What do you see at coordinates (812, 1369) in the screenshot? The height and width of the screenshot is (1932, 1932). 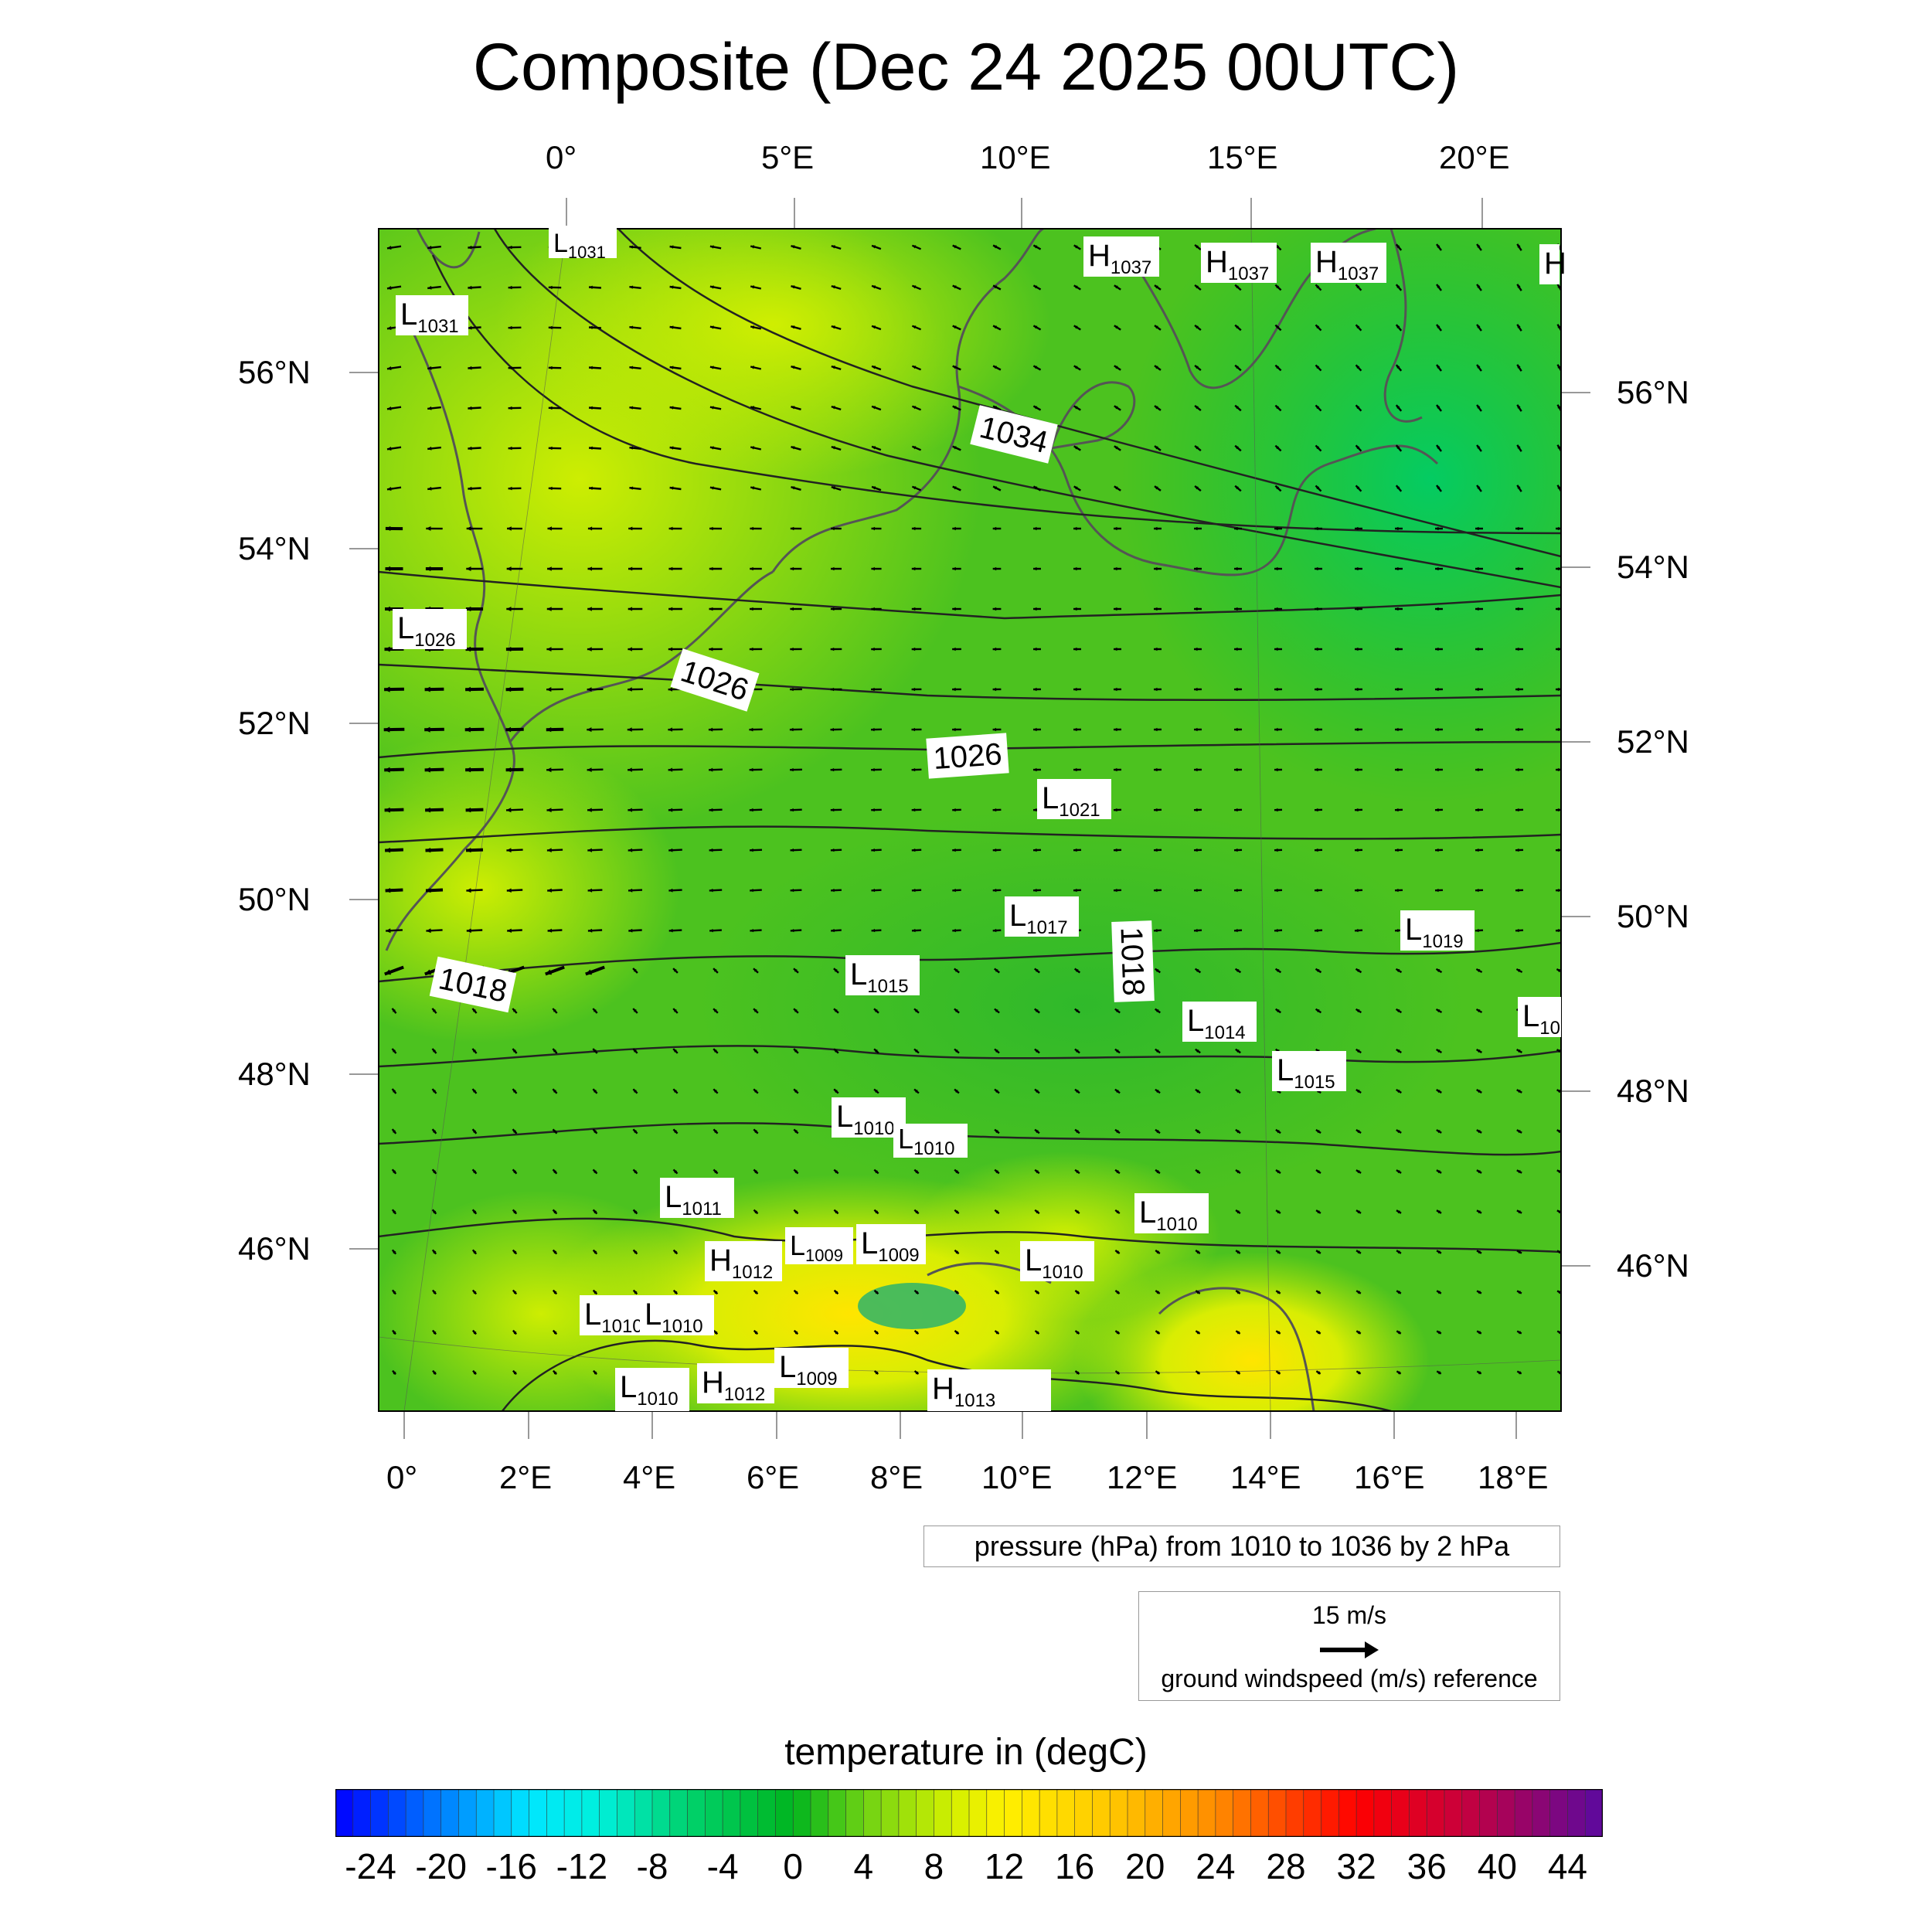 I see `pressure-center: L1009` at bounding box center [812, 1369].